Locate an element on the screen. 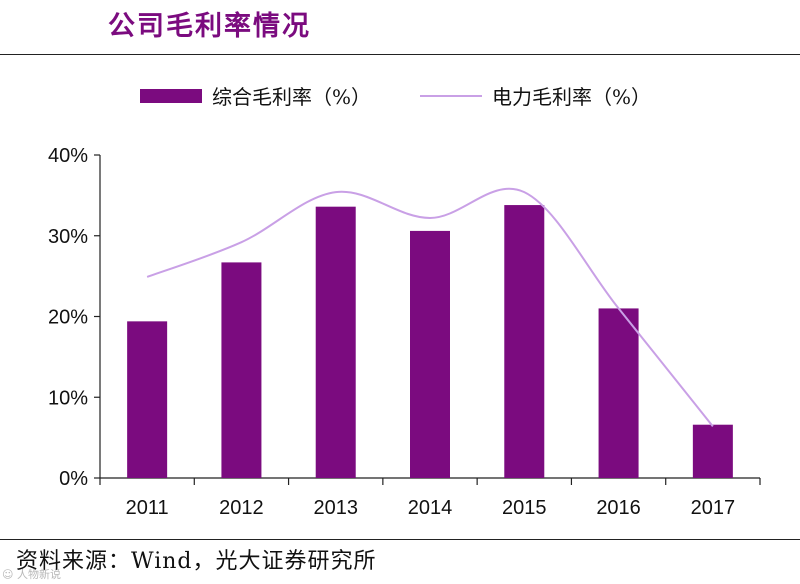 This screenshot has width=800, height=584. page-title: 公司毛利率情况 is located at coordinates (209, 26).